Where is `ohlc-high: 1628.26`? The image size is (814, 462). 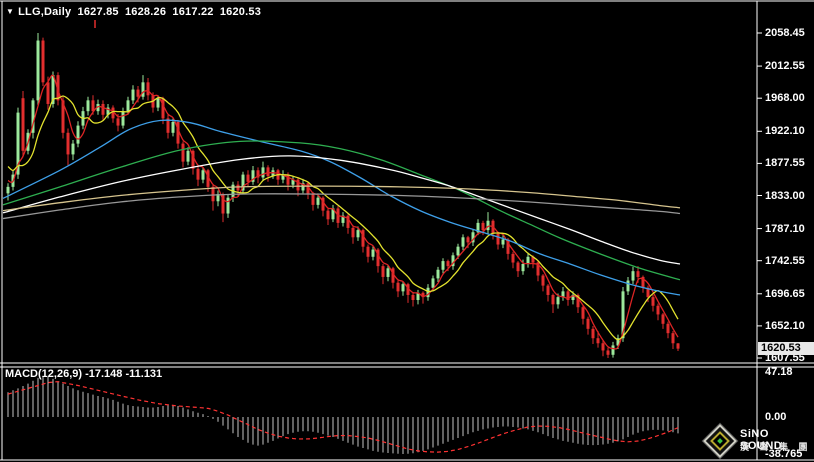
ohlc-high: 1628.26 is located at coordinates (145, 12).